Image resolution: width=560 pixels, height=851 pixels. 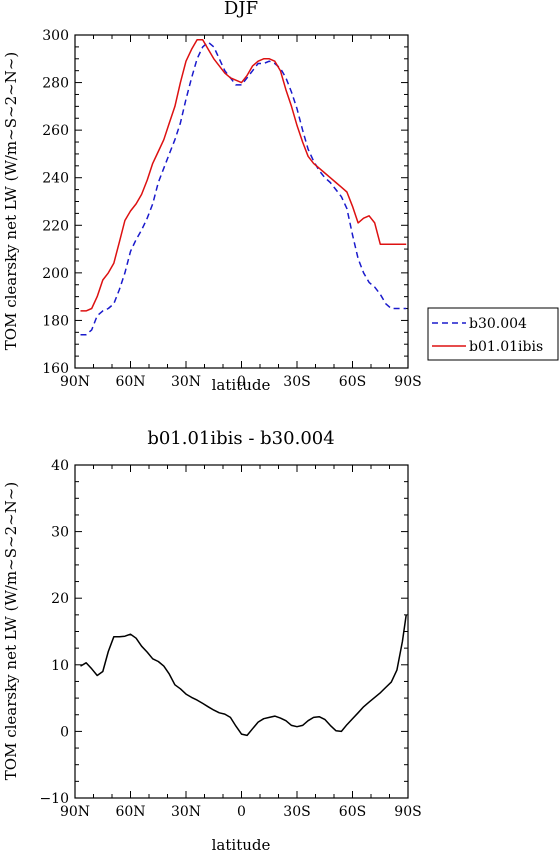 I want to click on y-tick-label: 180, so click(x=55, y=321).